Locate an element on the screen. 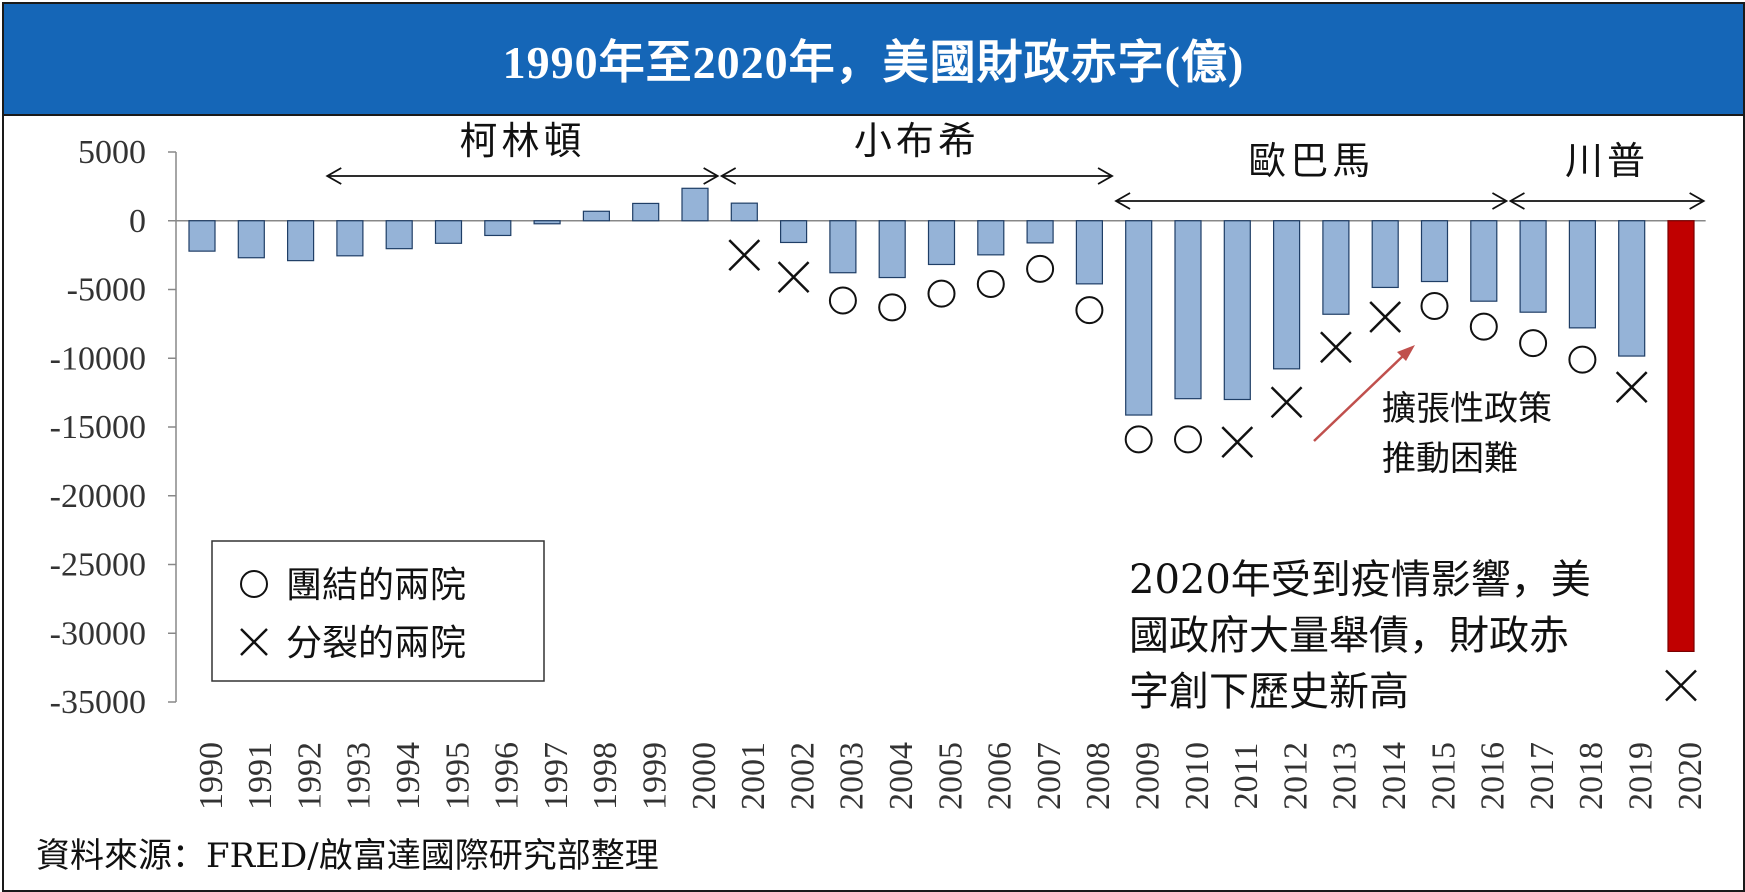  x-tick-label: 1998 is located at coordinates (605, 776).